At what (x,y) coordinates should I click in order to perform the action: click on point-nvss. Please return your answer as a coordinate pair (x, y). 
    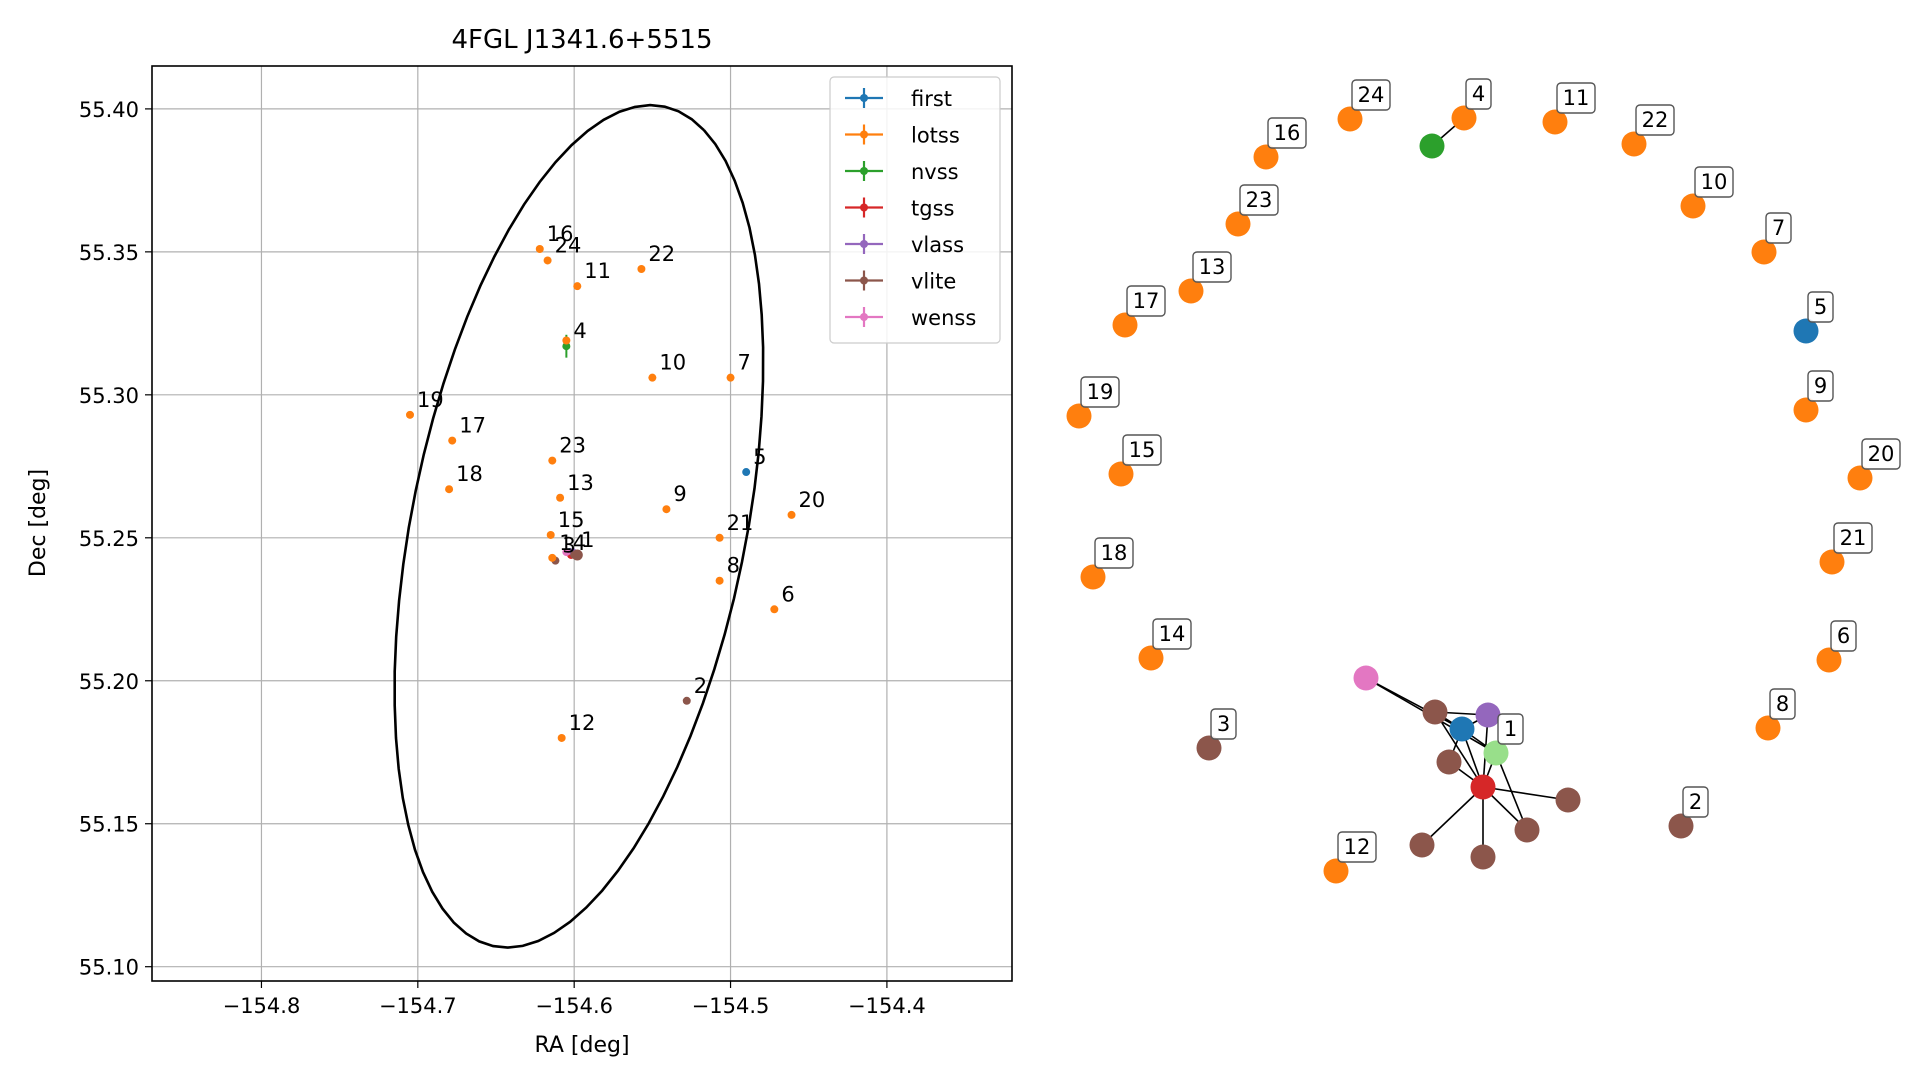
    Looking at the image, I should click on (566, 346).